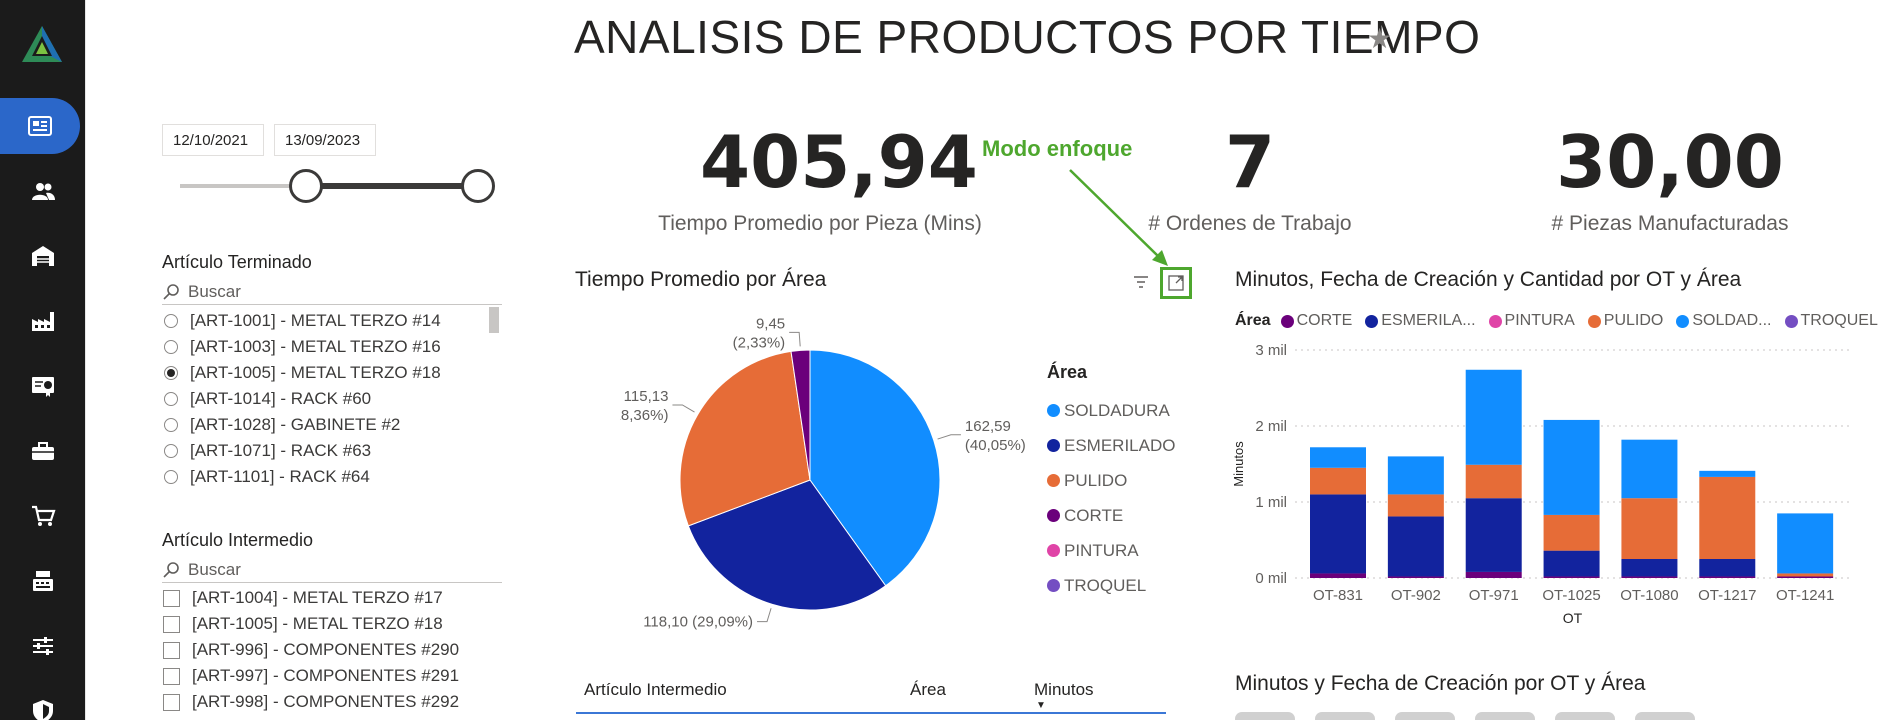 This screenshot has width=1902, height=720. What do you see at coordinates (1064, 689) in the screenshot?
I see `table-col-minutos: Minutos` at bounding box center [1064, 689].